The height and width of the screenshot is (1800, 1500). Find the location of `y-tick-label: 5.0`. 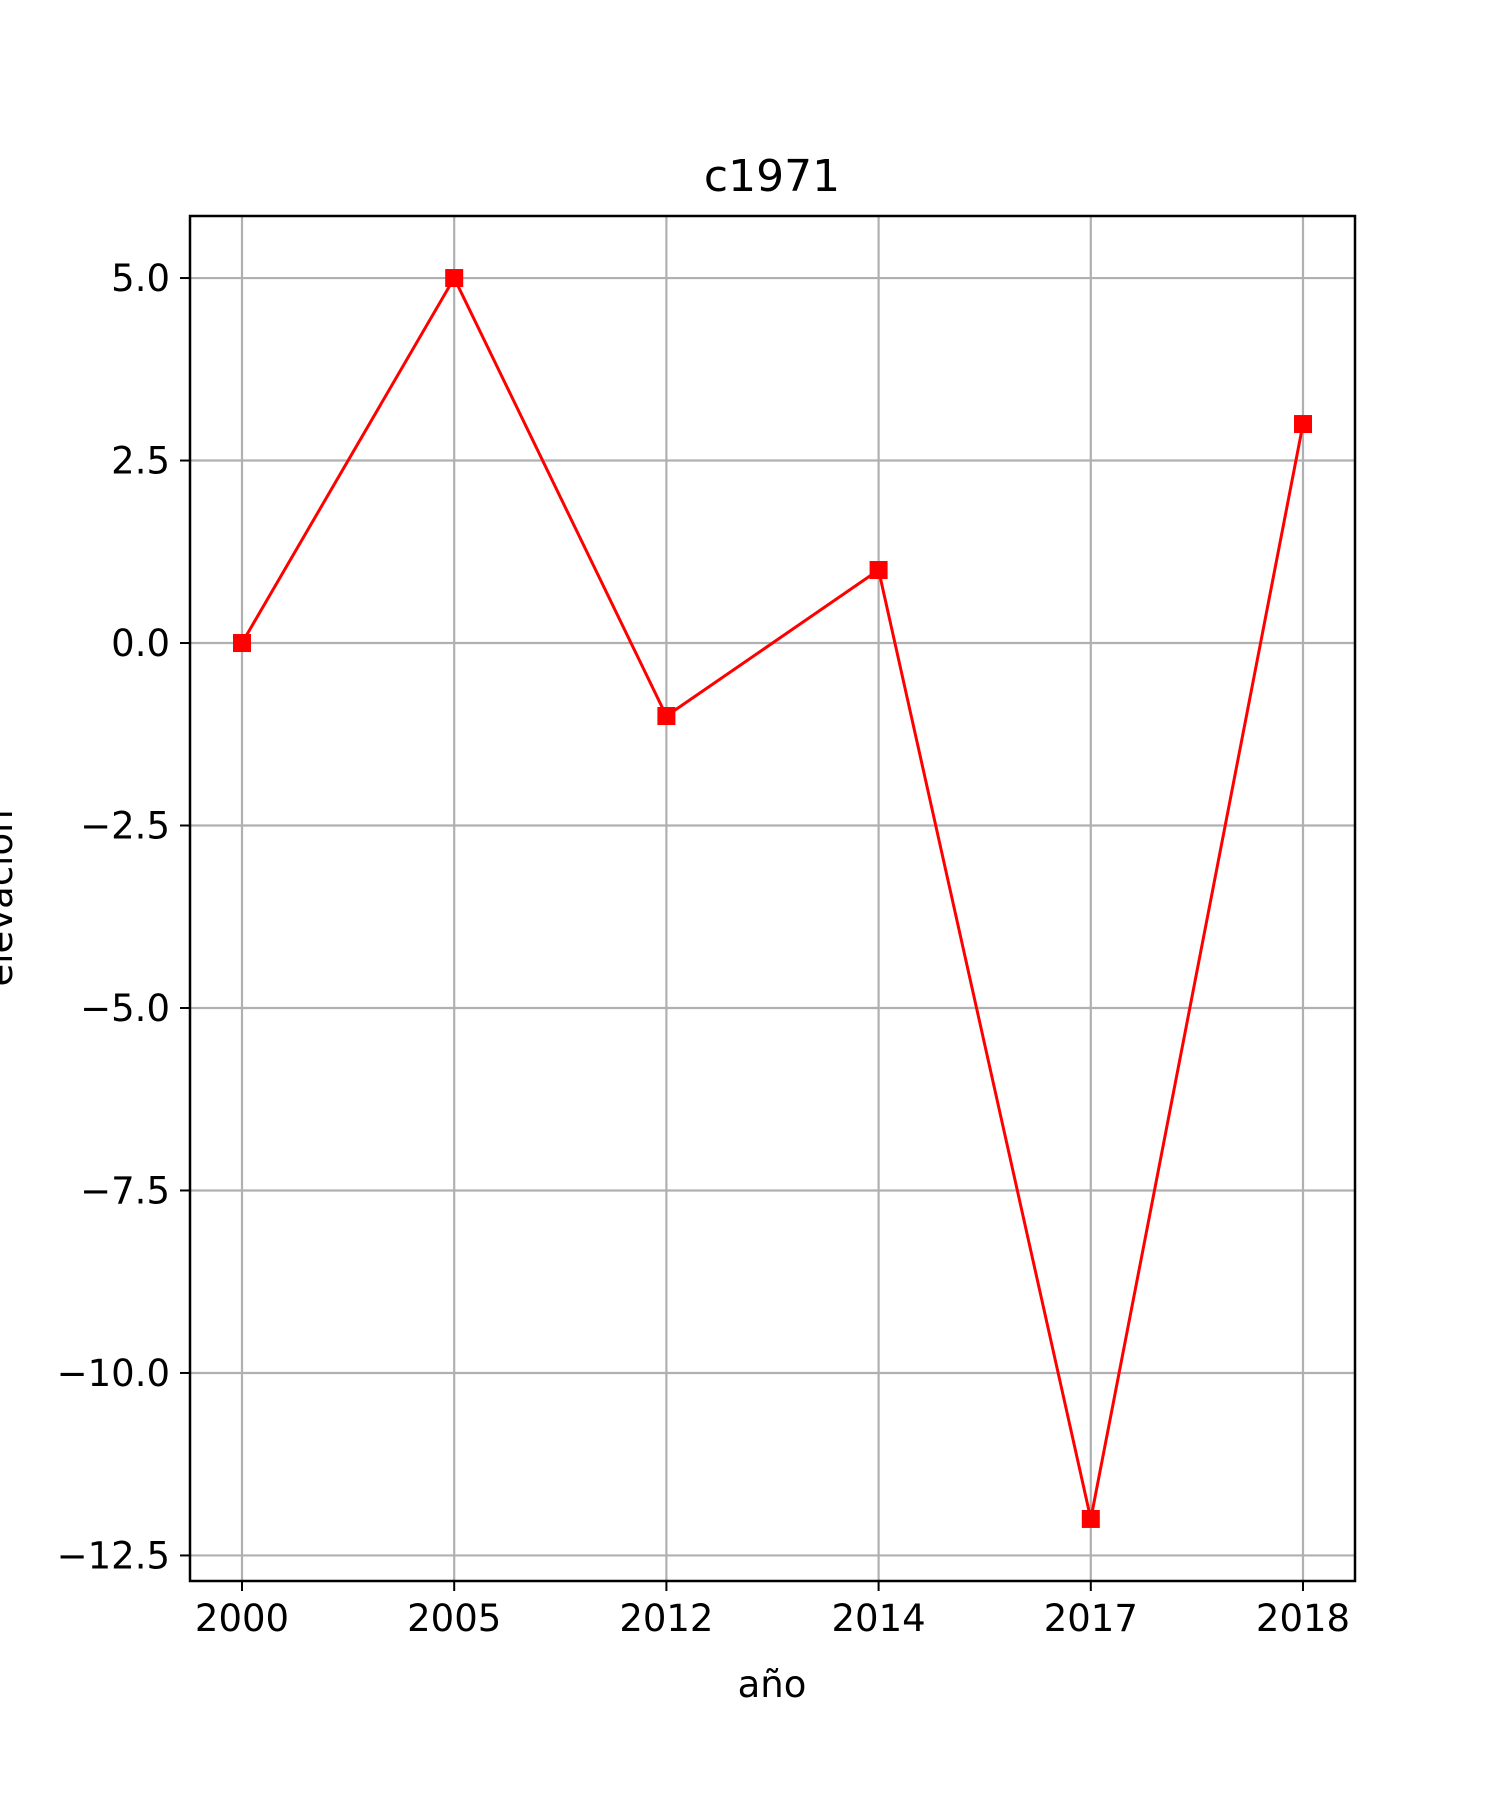

y-tick-label: 5.0 is located at coordinates (140, 278).